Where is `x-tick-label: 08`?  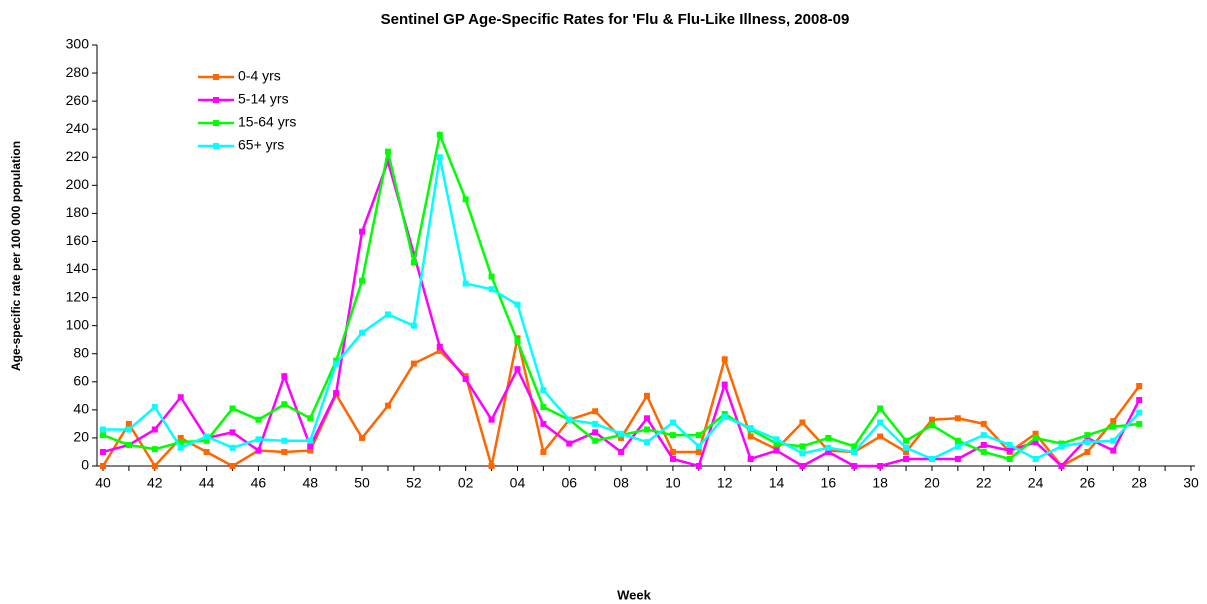 x-tick-label: 08 is located at coordinates (621, 483).